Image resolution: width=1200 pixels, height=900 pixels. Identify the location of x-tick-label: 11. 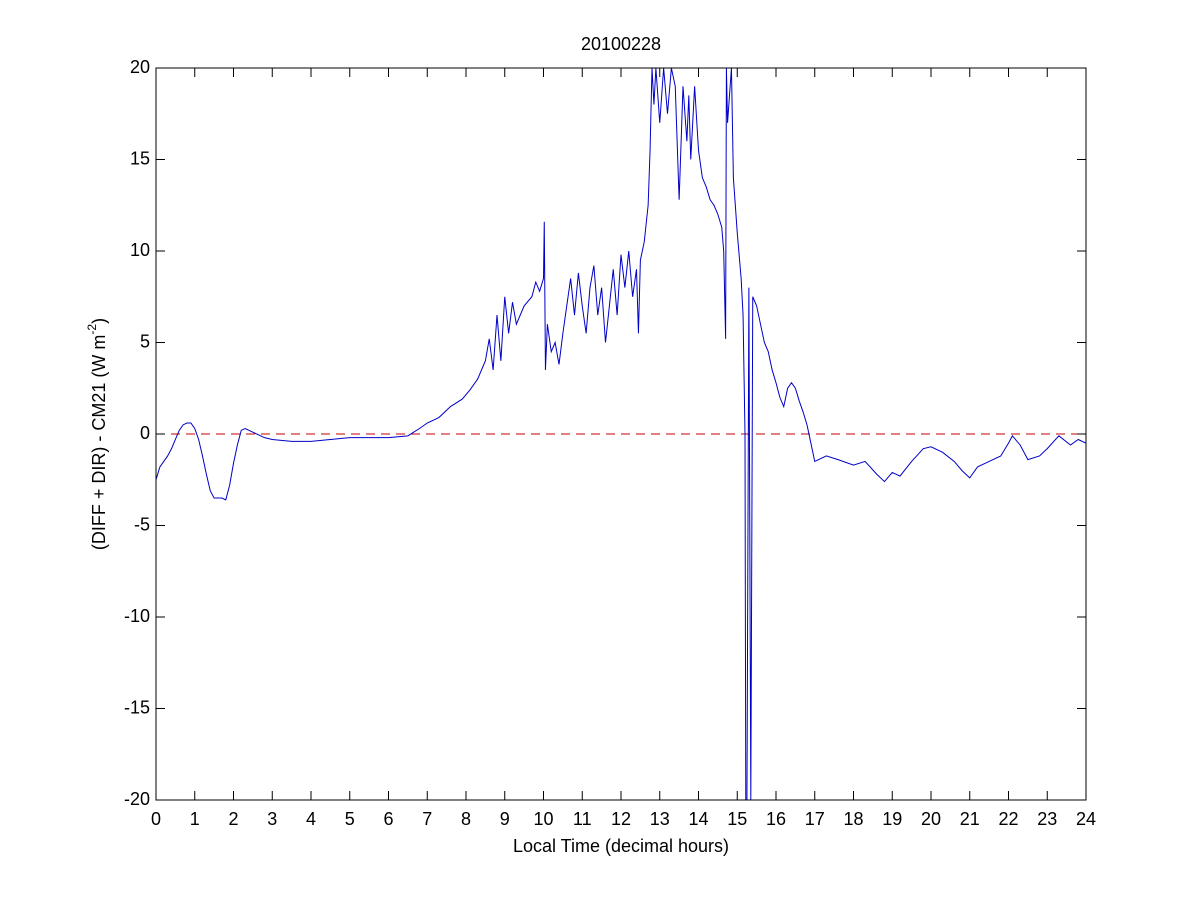
(582, 819).